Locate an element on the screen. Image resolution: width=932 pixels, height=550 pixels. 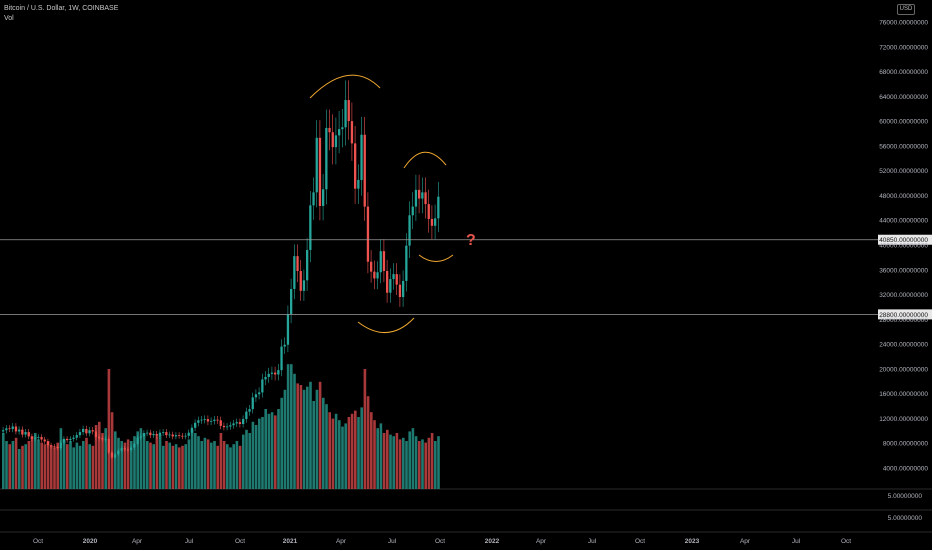
symbol-title: Bitcoin / U.S. Dollar, 1W, COINBASE is located at coordinates (61, 8).